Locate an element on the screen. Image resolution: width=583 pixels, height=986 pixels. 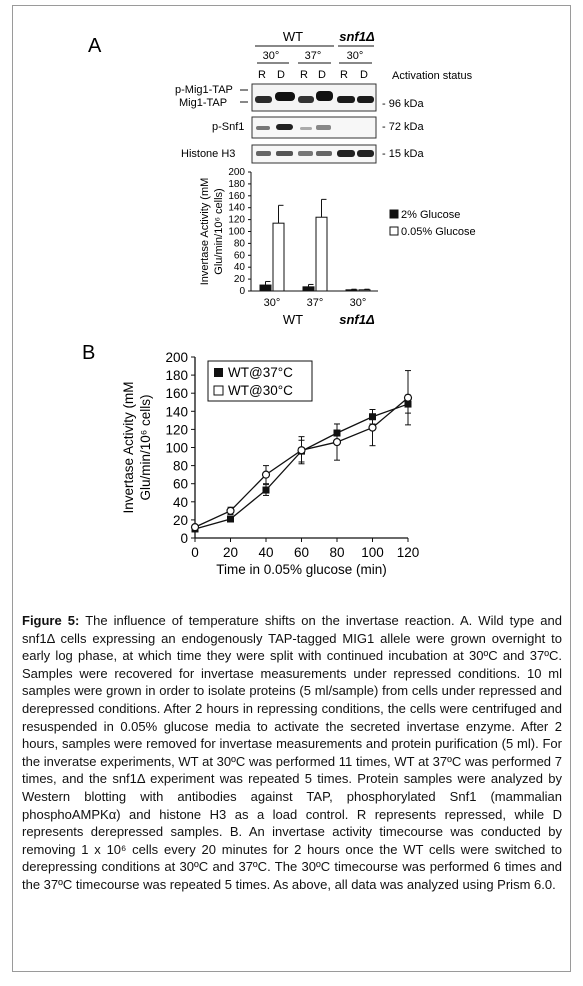
lane-label-6: D is located at coordinates (364, 75).